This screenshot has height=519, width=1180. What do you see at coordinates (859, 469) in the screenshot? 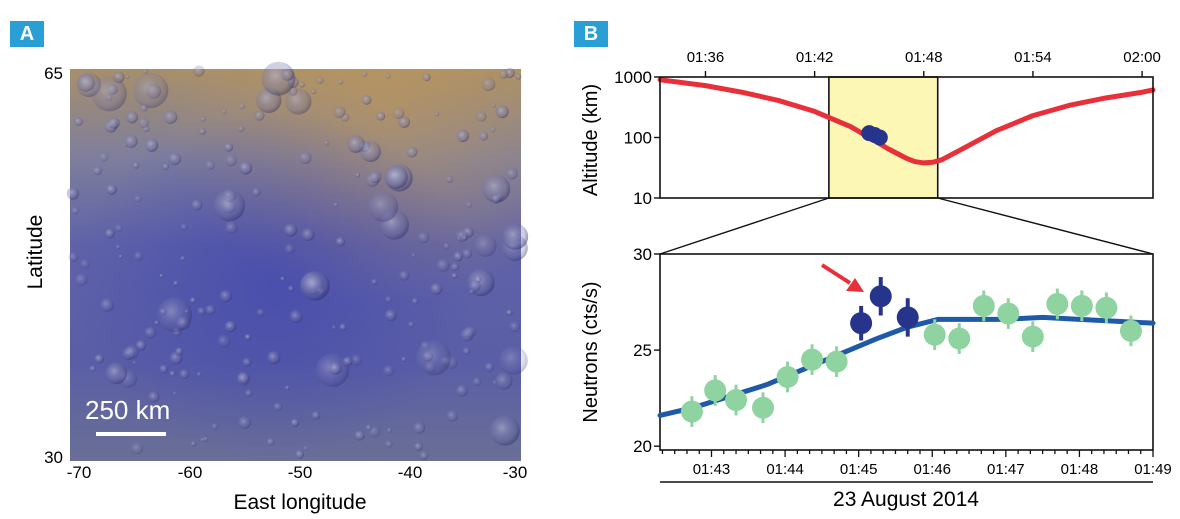
I see `neutron-xtick-label: 01:45` at bounding box center [859, 469].